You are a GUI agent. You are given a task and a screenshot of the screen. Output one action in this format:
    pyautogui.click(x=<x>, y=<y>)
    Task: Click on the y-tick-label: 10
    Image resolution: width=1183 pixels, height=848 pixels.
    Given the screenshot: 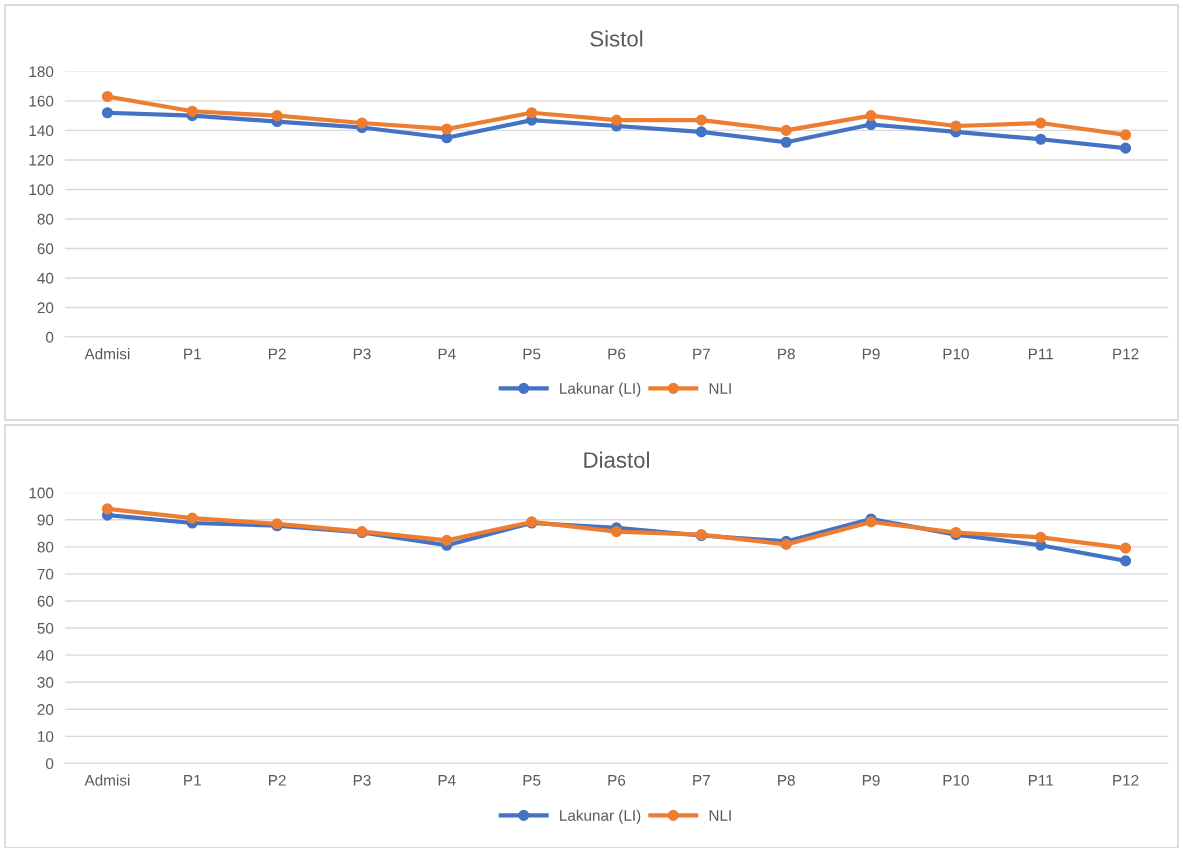 What is the action you would take?
    pyautogui.click(x=46, y=737)
    